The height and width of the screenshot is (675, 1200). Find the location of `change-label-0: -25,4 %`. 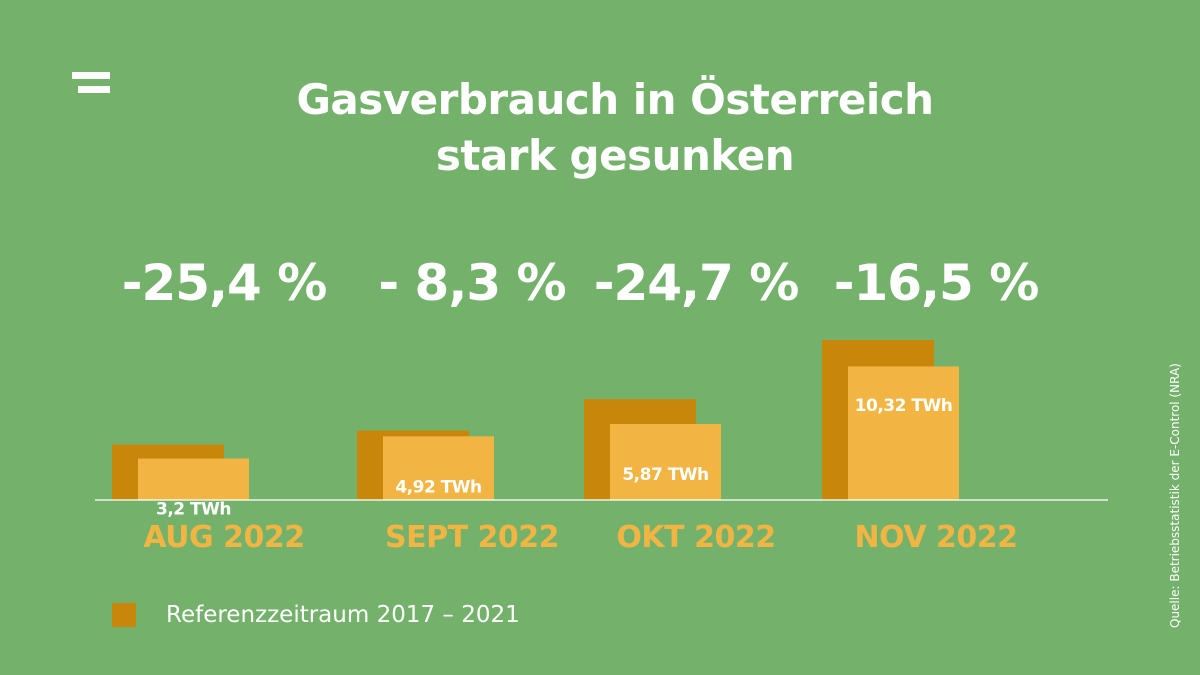

change-label-0: -25,4 % is located at coordinates (224, 283).